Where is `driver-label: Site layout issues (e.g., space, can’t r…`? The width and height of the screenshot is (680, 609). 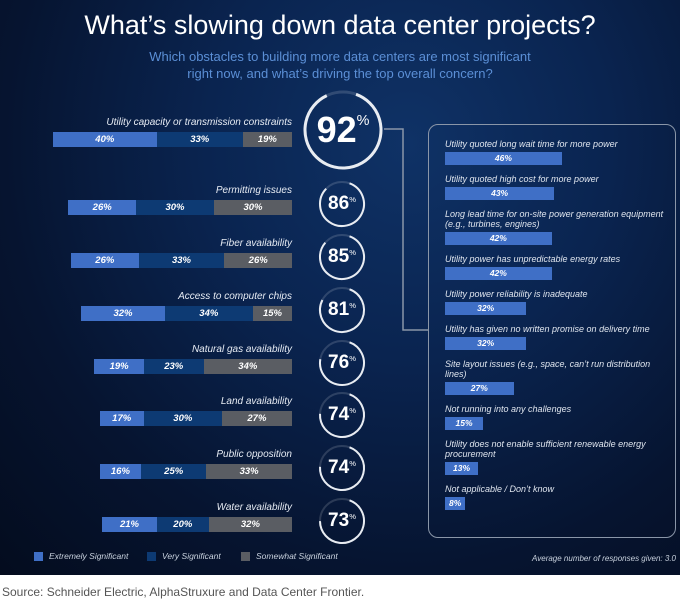 driver-label: Site layout issues (e.g., space, can’t r… is located at coordinates (548, 369).